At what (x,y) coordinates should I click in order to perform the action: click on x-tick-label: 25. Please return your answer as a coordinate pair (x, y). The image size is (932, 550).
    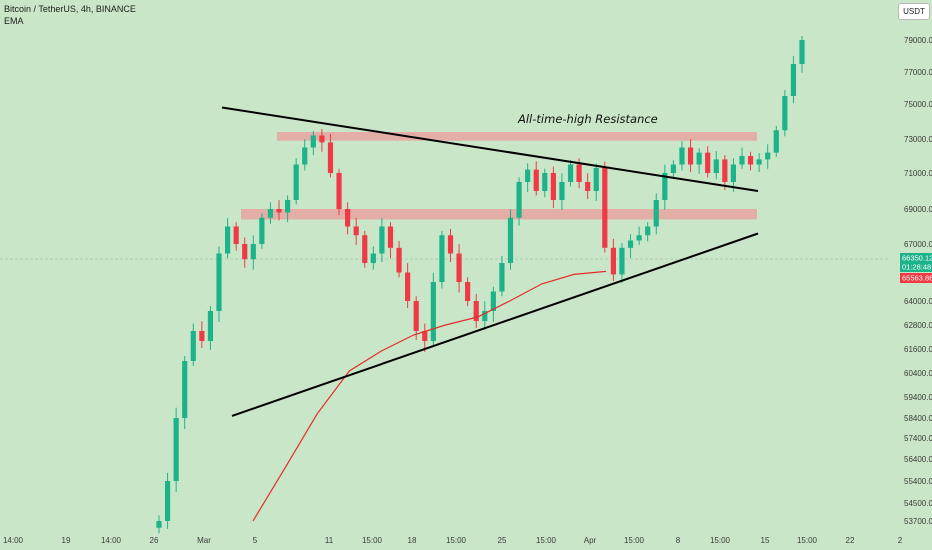
    Looking at the image, I should click on (502, 540).